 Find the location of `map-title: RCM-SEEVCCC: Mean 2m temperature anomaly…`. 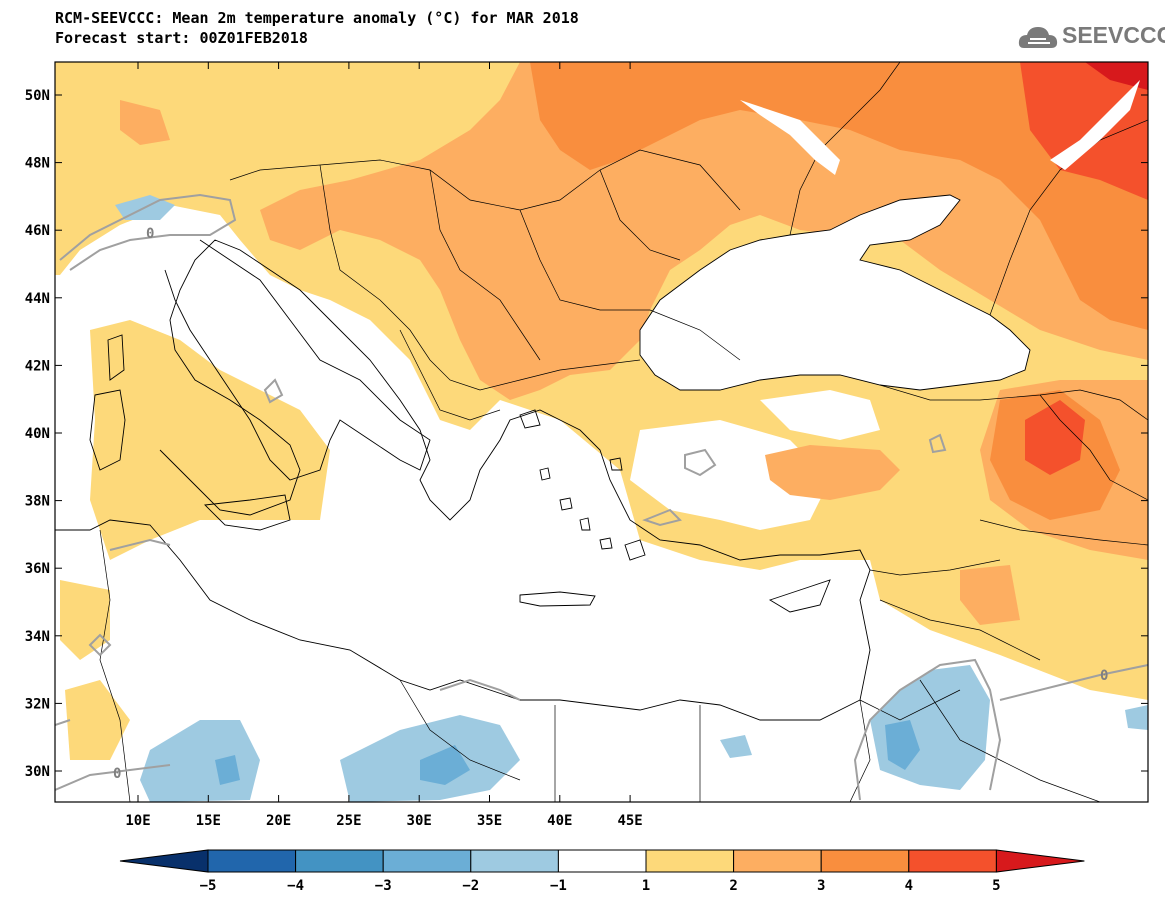

map-title: RCM-SEEVCCC: Mean 2m temperature anomaly… is located at coordinates (317, 18).